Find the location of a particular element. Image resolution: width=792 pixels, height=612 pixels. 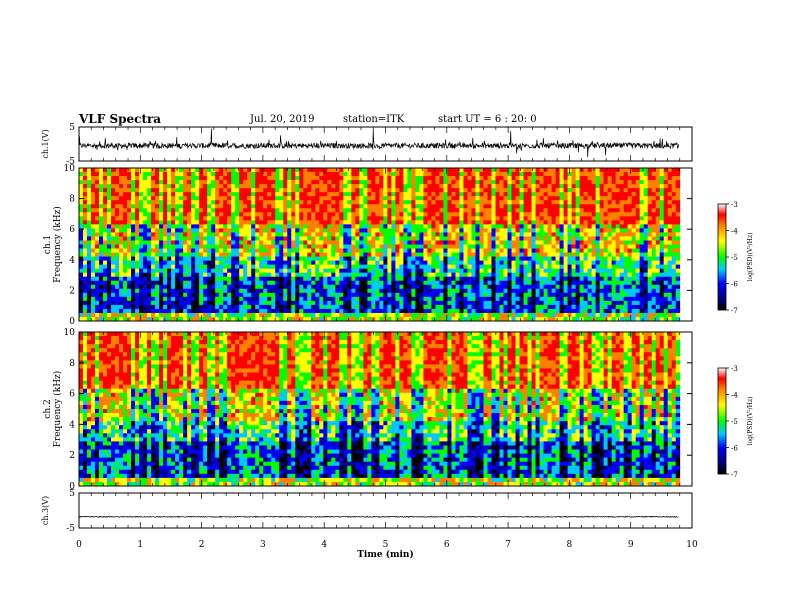

x-tick-label: 4 is located at coordinates (324, 545).